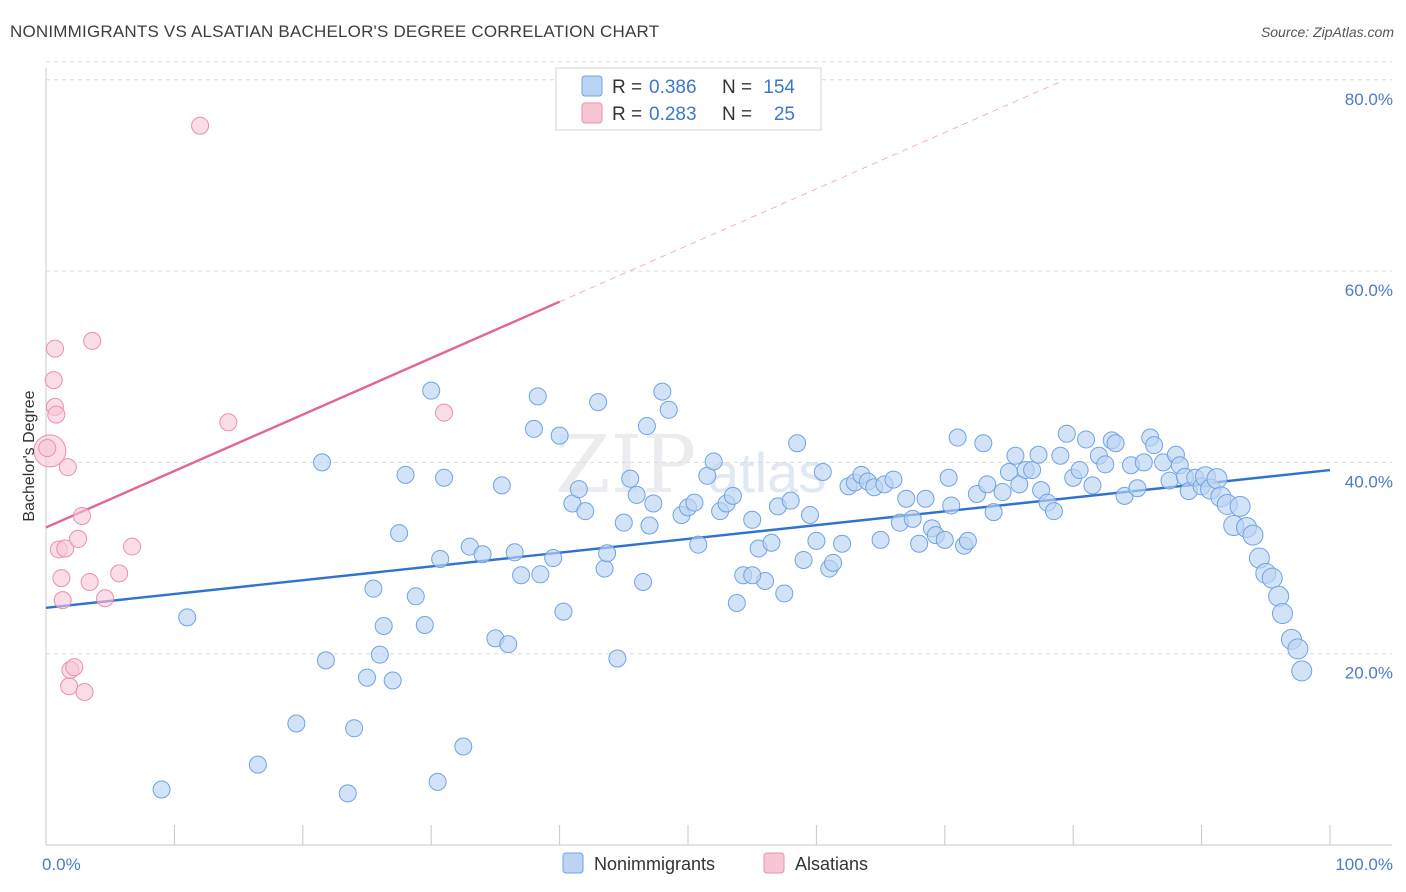 The image size is (1406, 892). What do you see at coordinates (29, 455) in the screenshot?
I see `y-axis-title: Bachelor's Degree` at bounding box center [29, 455].